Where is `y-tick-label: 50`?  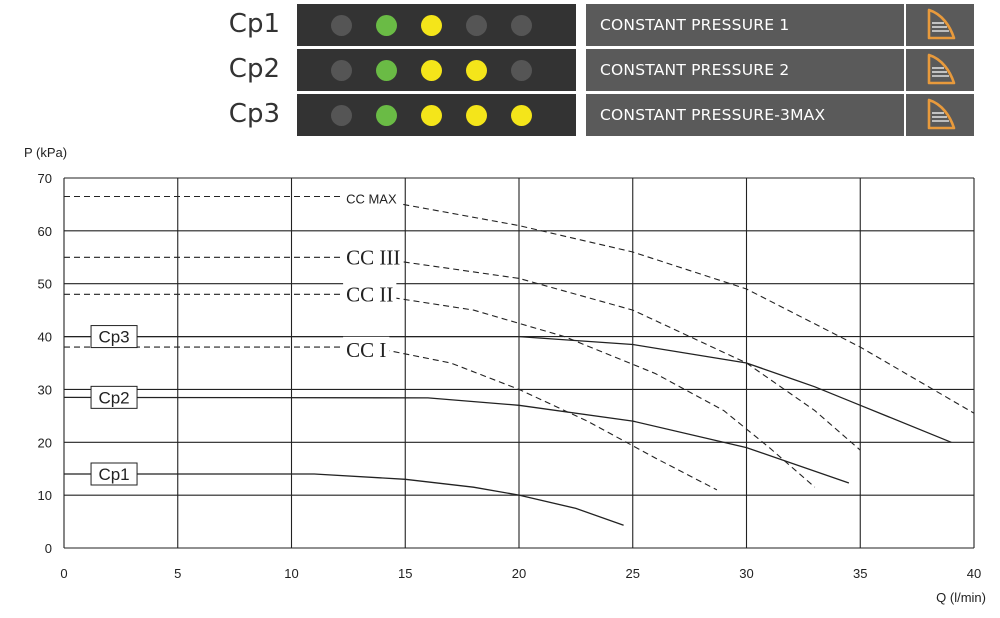 y-tick-label: 50 is located at coordinates (45, 284).